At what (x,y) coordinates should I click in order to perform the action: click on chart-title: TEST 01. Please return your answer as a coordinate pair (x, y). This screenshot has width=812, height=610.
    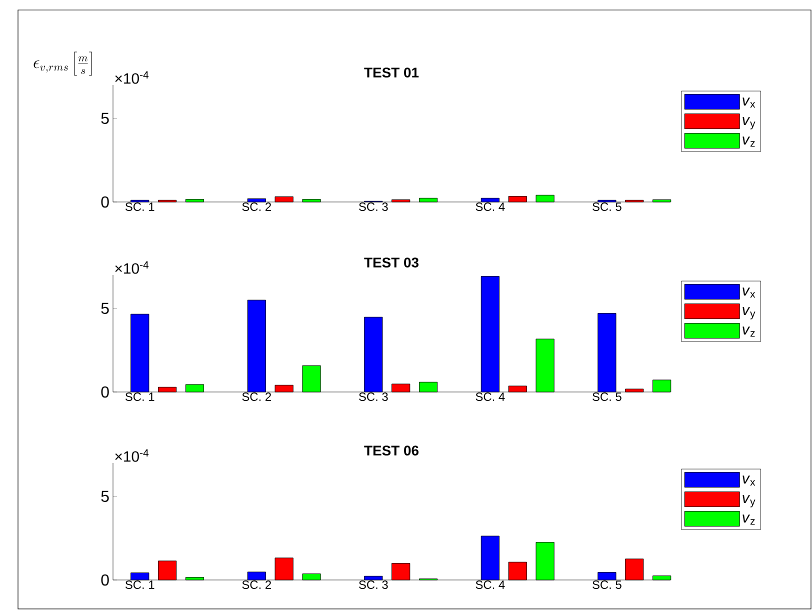
    Looking at the image, I should click on (391, 73).